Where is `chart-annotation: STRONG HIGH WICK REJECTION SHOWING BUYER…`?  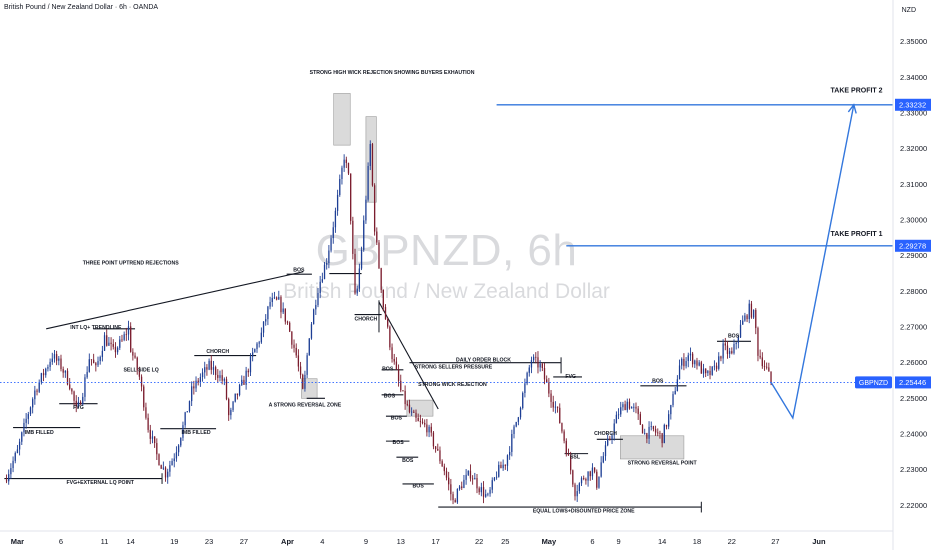
chart-annotation: STRONG HIGH WICK REJECTION SHOWING BUYER… is located at coordinates (392, 73).